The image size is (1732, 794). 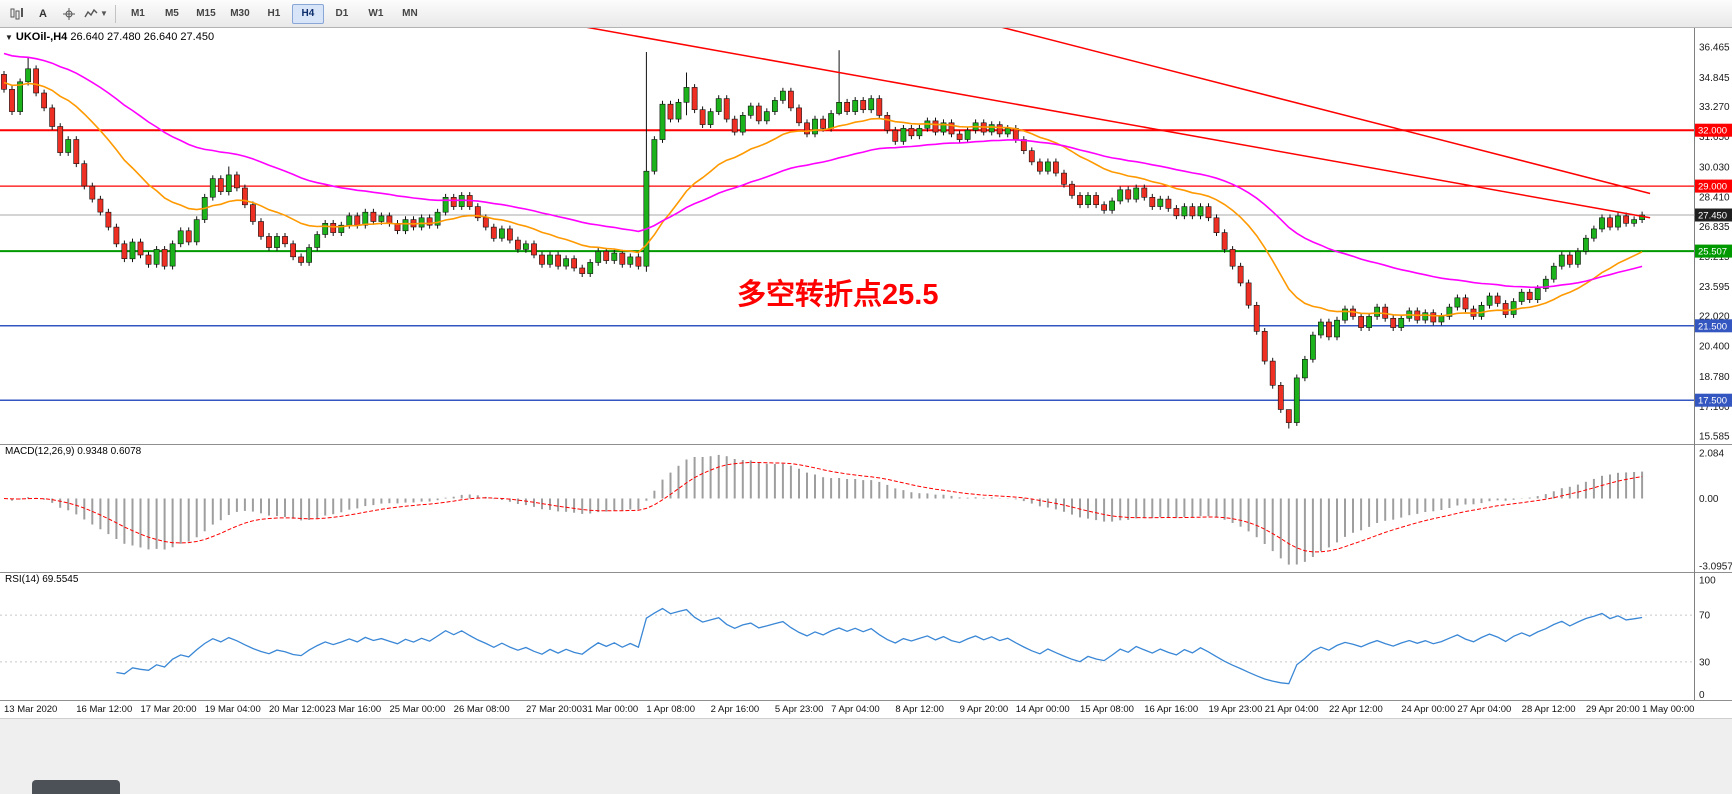 I want to click on svg-text: 31.650, so click(x=1714, y=137).